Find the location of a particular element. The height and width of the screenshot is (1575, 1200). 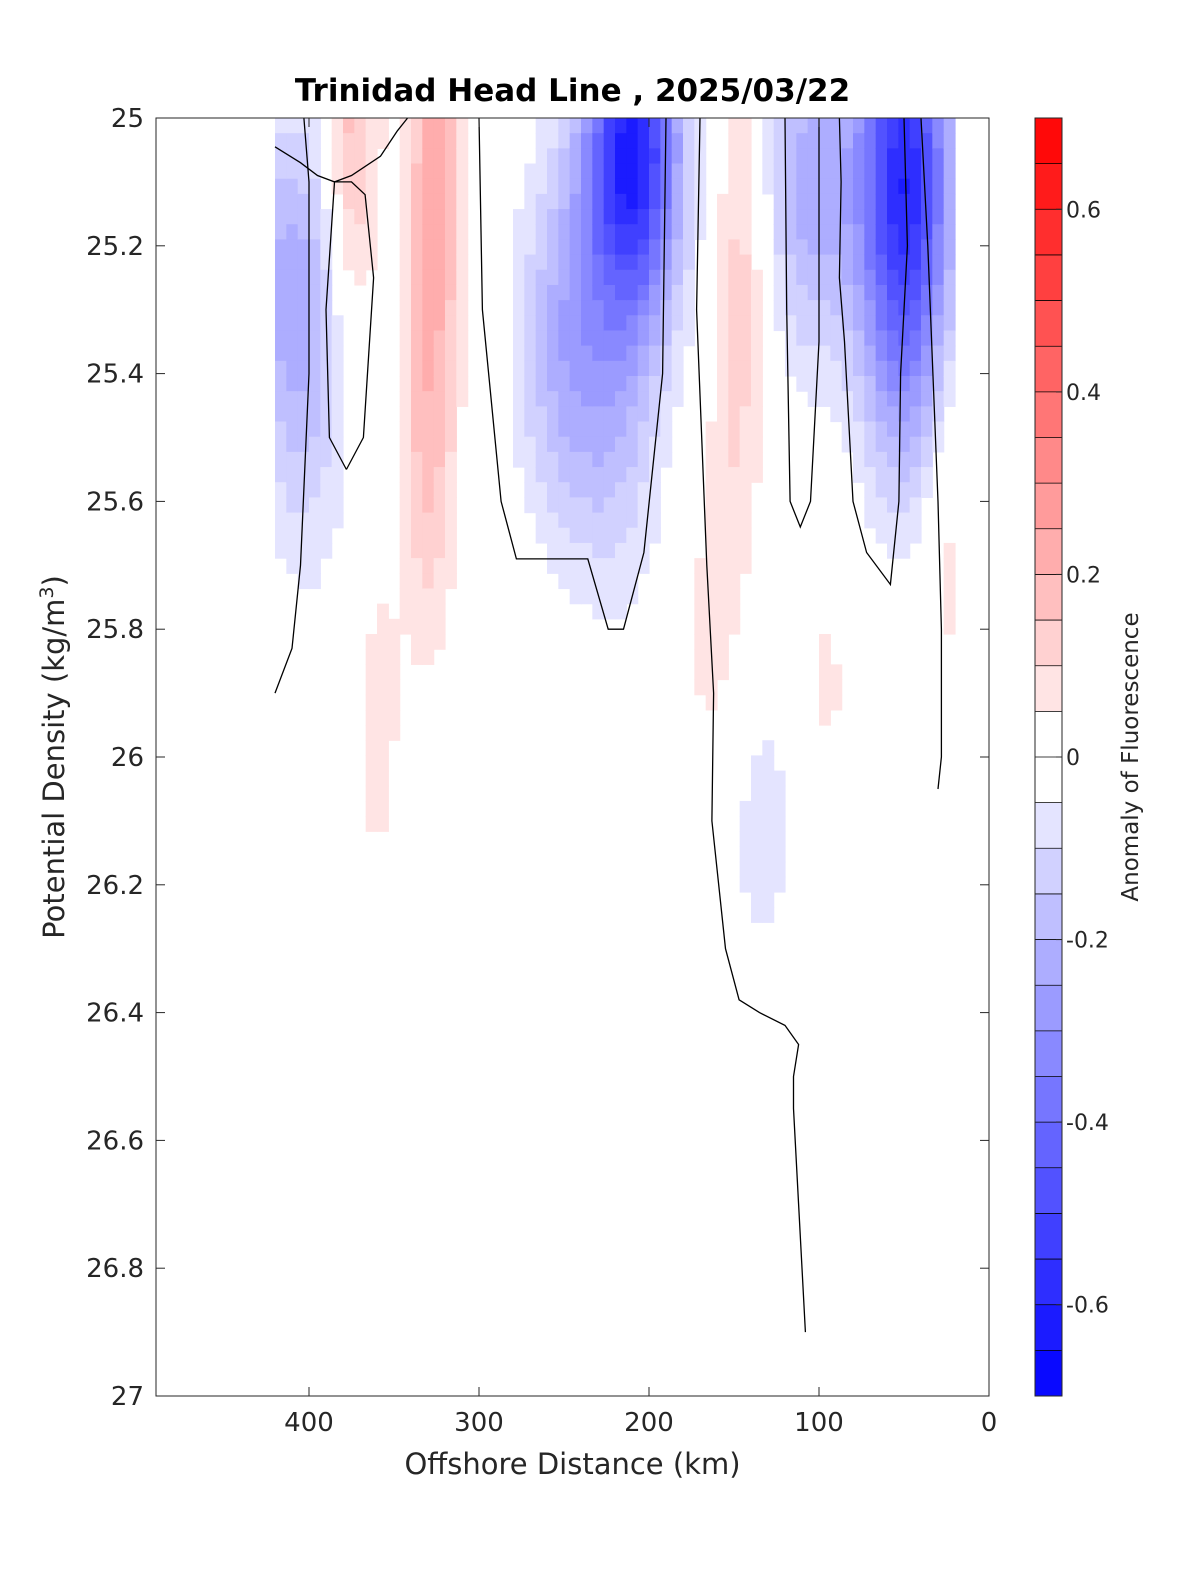

y-tick-label: 26.8 is located at coordinates (115, 1269).